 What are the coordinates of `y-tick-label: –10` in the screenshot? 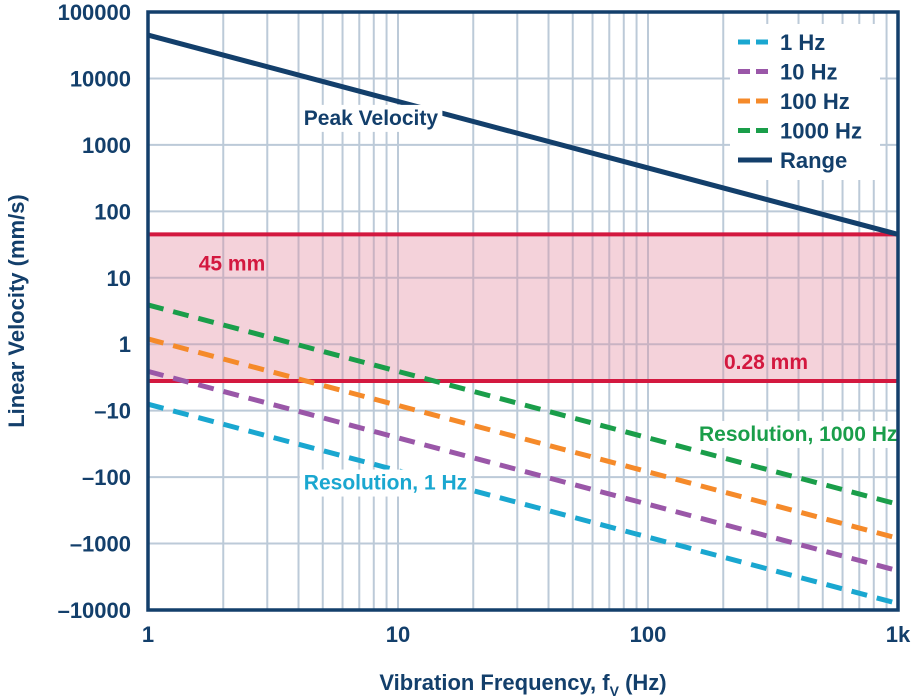 It's located at (112, 411).